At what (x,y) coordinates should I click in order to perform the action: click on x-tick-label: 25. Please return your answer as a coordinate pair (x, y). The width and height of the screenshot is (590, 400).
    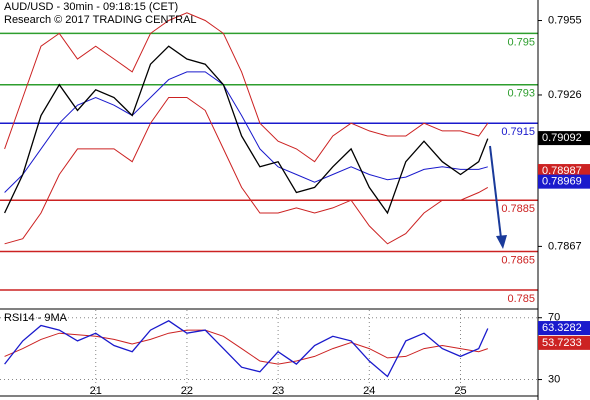
    Looking at the image, I should click on (460, 391).